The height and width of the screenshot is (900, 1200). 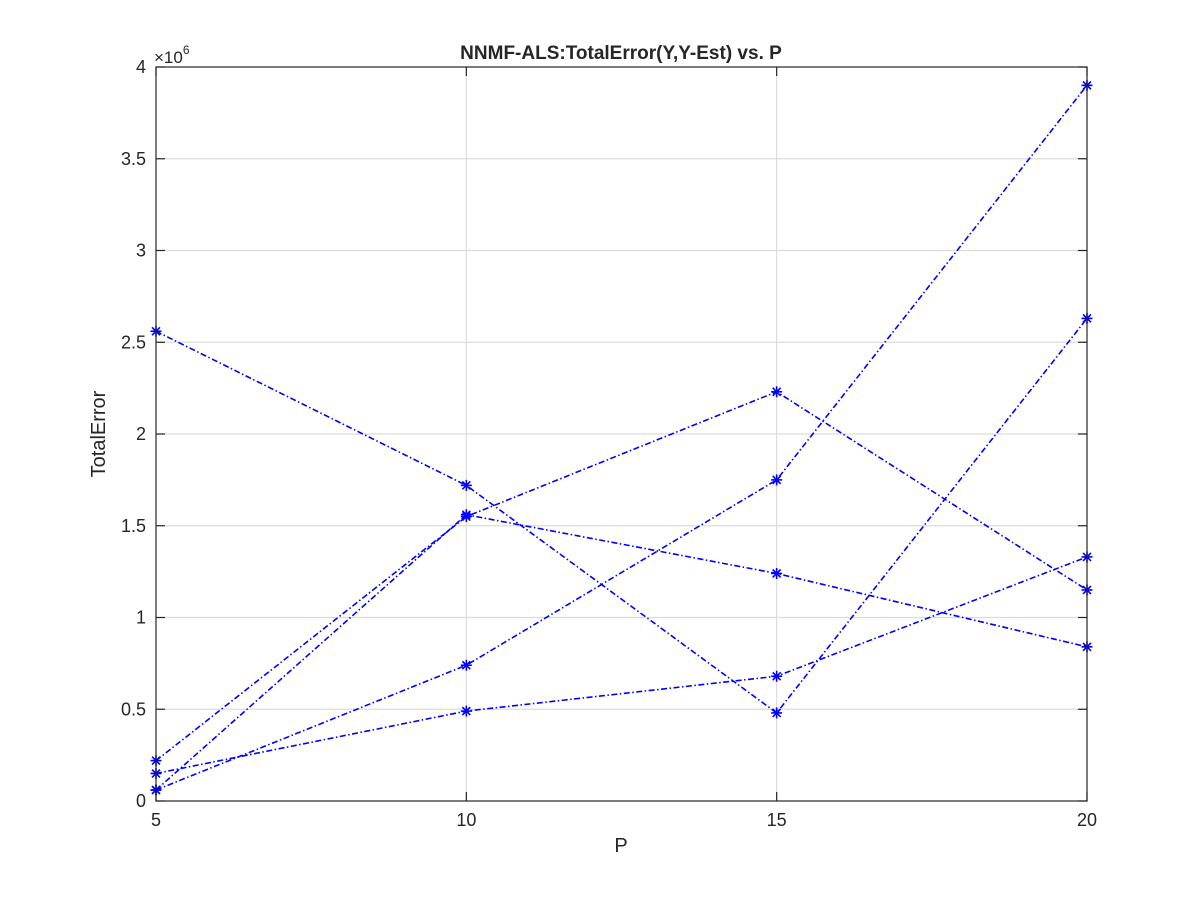 I want to click on y-tick-label: 0.5, so click(x=133, y=709).